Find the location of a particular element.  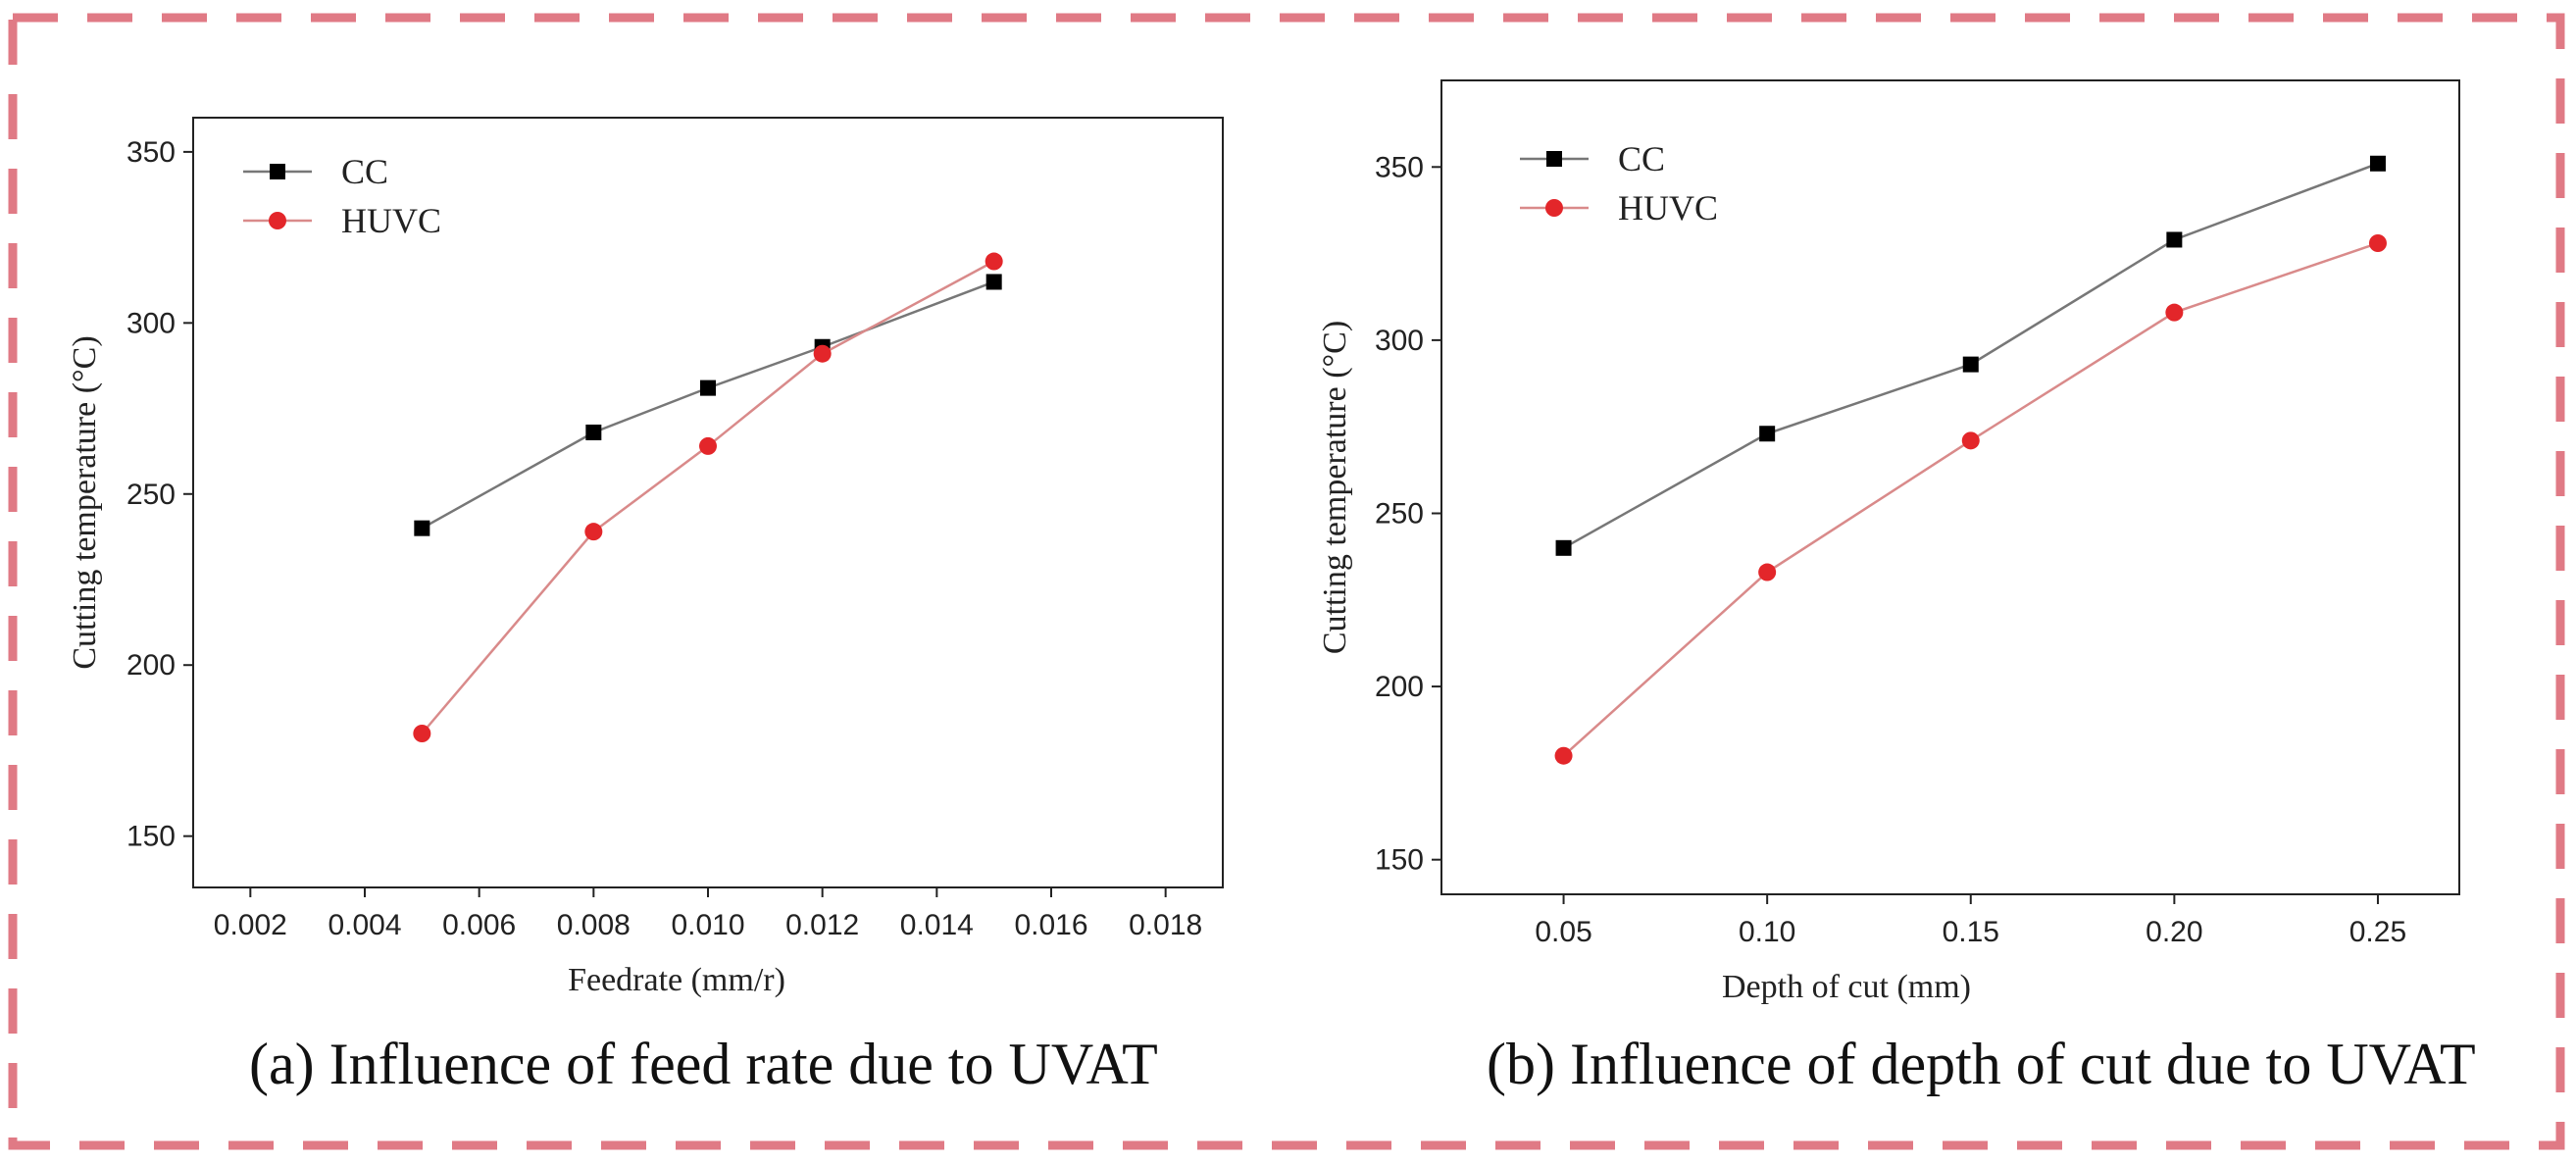

caption-feed-rate: (a) Influence of feed rate due to UVAT is located at coordinates (703, 1064).